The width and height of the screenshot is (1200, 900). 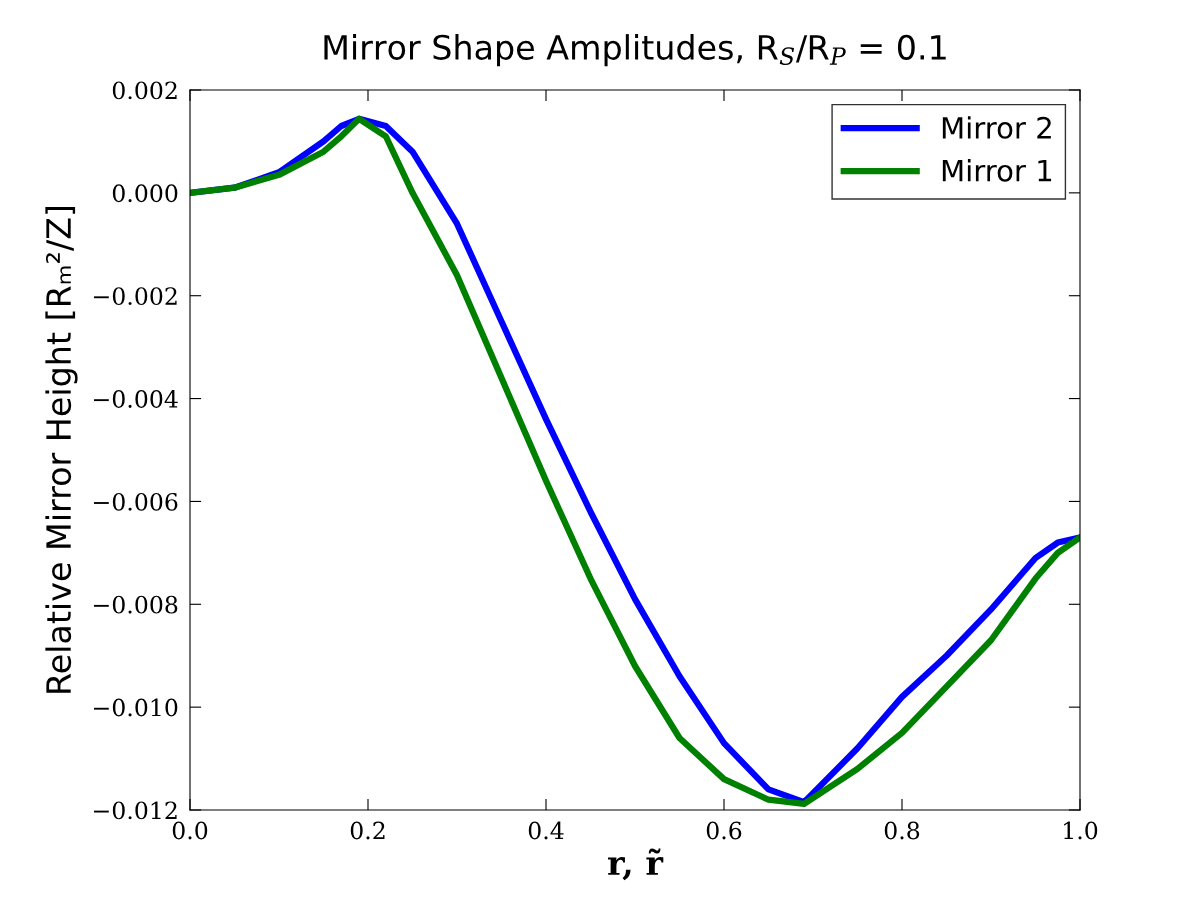 I want to click on chart-title: Mirror Shape Amplitudes, R$_{S}$/R$_{P}$ = 0.1, so click(x=635, y=50).